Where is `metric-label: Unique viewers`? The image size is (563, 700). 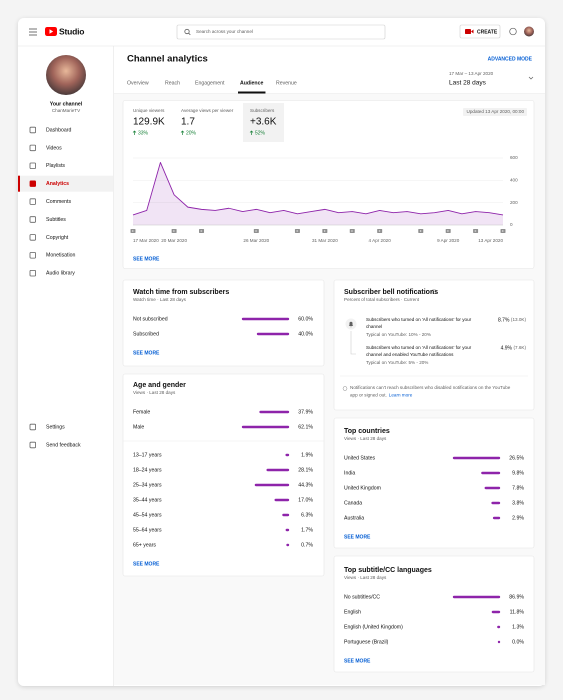
metric-label: Unique viewers is located at coordinates (149, 110).